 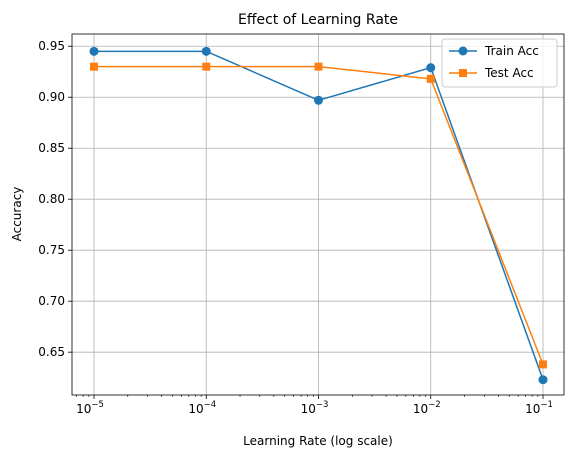 What do you see at coordinates (51, 250) in the screenshot?
I see `y-tick-label: 0.75` at bounding box center [51, 250].